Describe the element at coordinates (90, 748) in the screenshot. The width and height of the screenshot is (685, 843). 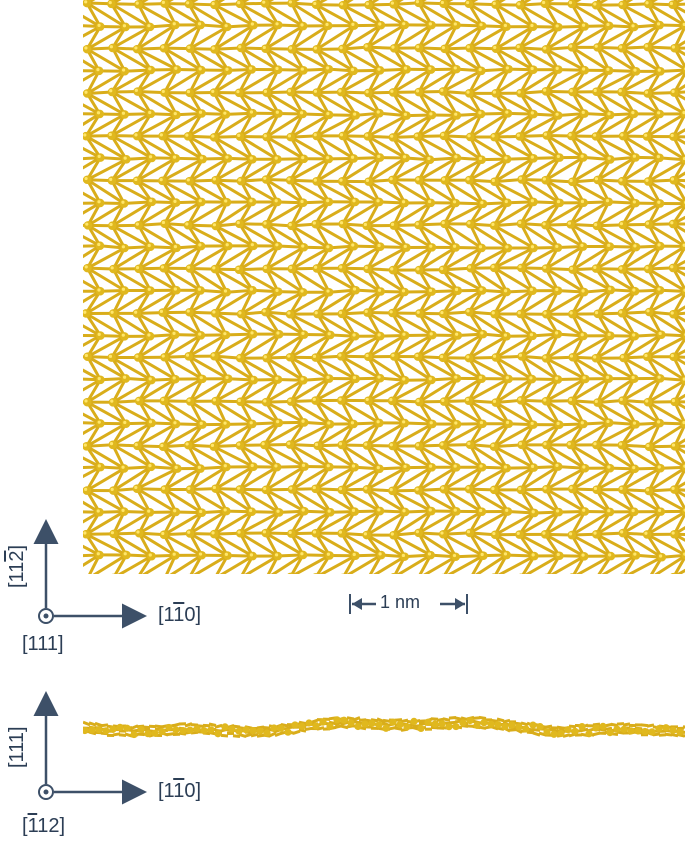
I see `side-axes` at that location.